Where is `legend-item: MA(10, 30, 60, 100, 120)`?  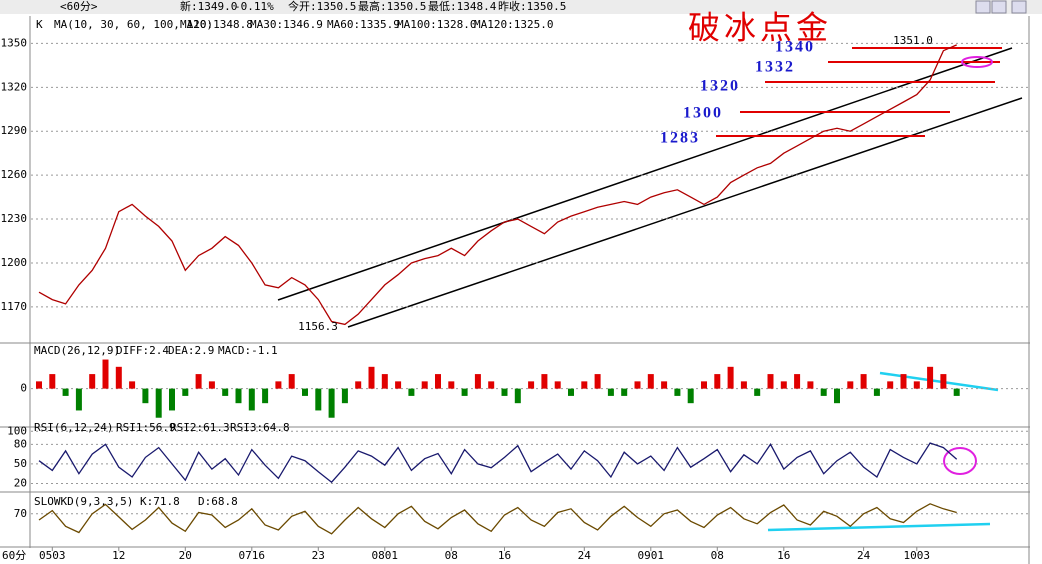 legend-item: MA(10, 30, 60, 100, 120) is located at coordinates (133, 24).